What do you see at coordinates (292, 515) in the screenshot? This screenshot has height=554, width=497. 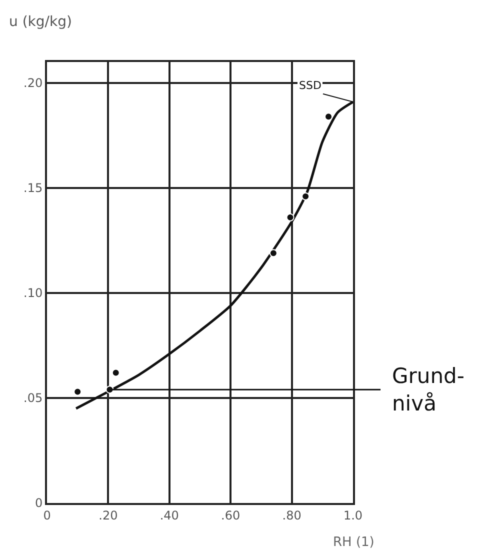 I see `x-tick-label: .80` at bounding box center [292, 515].